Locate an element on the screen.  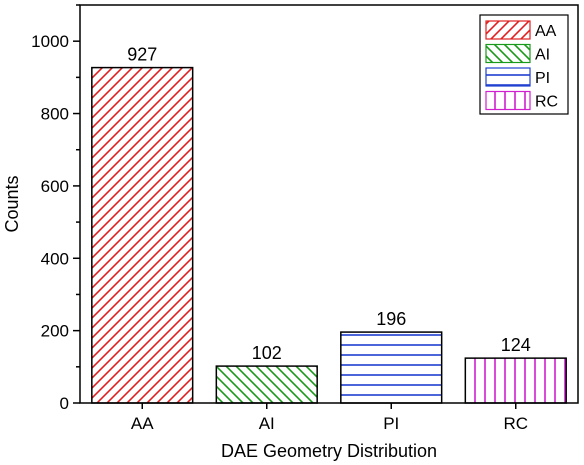
data-label-ai: 102 is located at coordinates (267, 353).